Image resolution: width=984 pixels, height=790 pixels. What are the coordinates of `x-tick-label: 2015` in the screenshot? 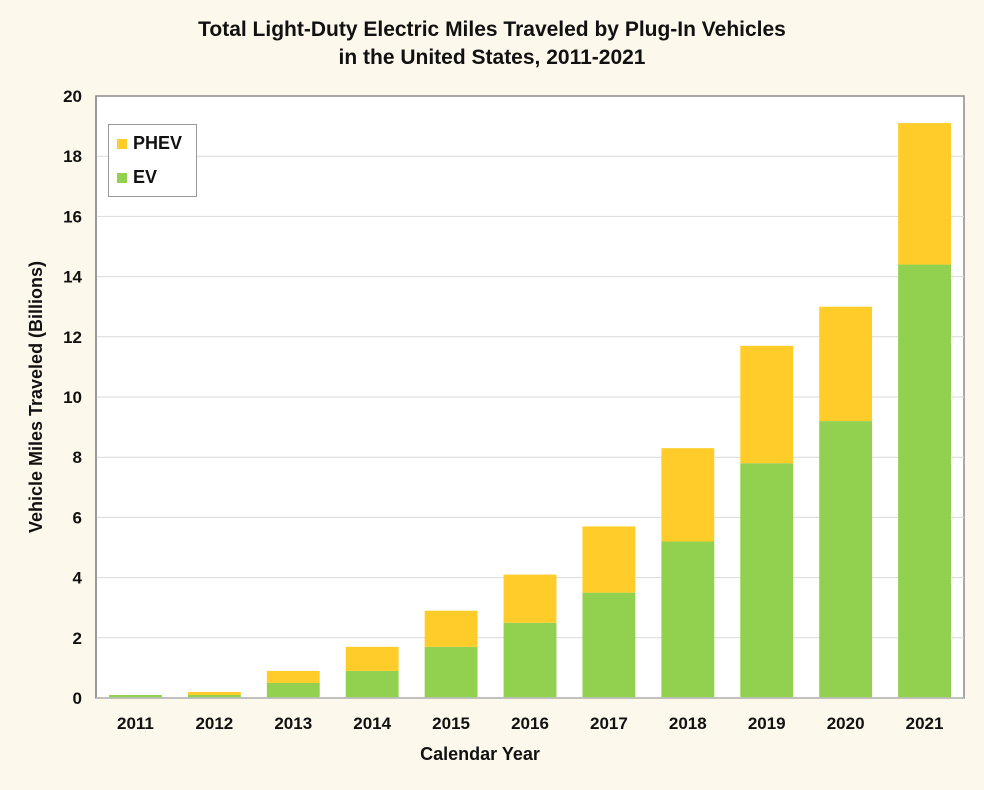 It's located at (451, 723).